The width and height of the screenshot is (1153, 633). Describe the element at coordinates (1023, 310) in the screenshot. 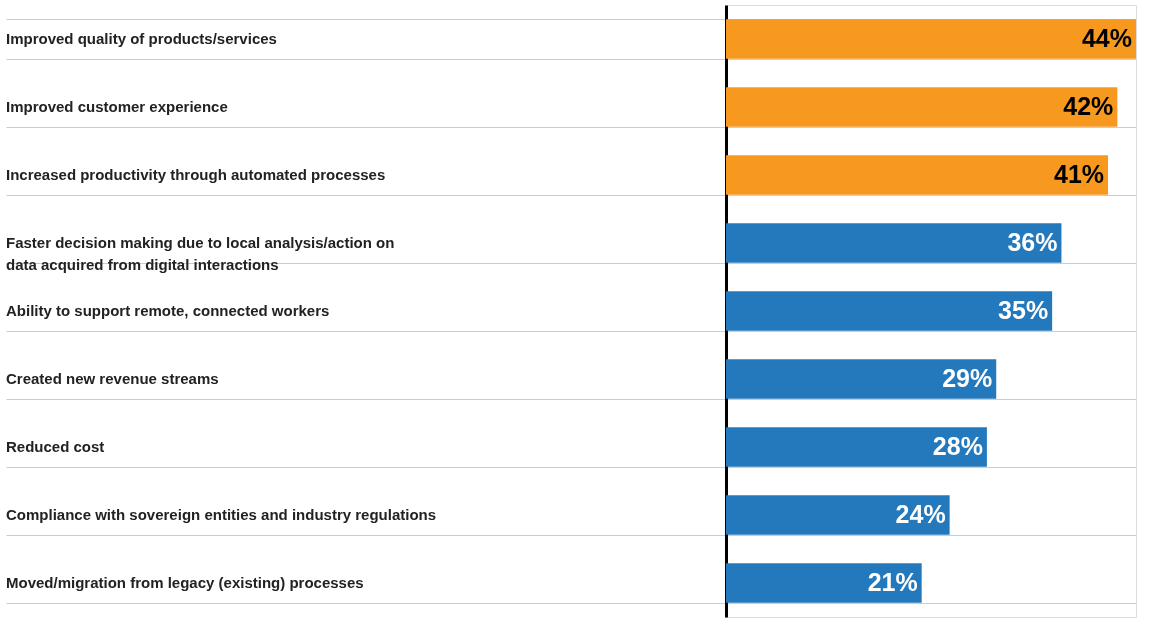

I see `data-label: 35%` at that location.